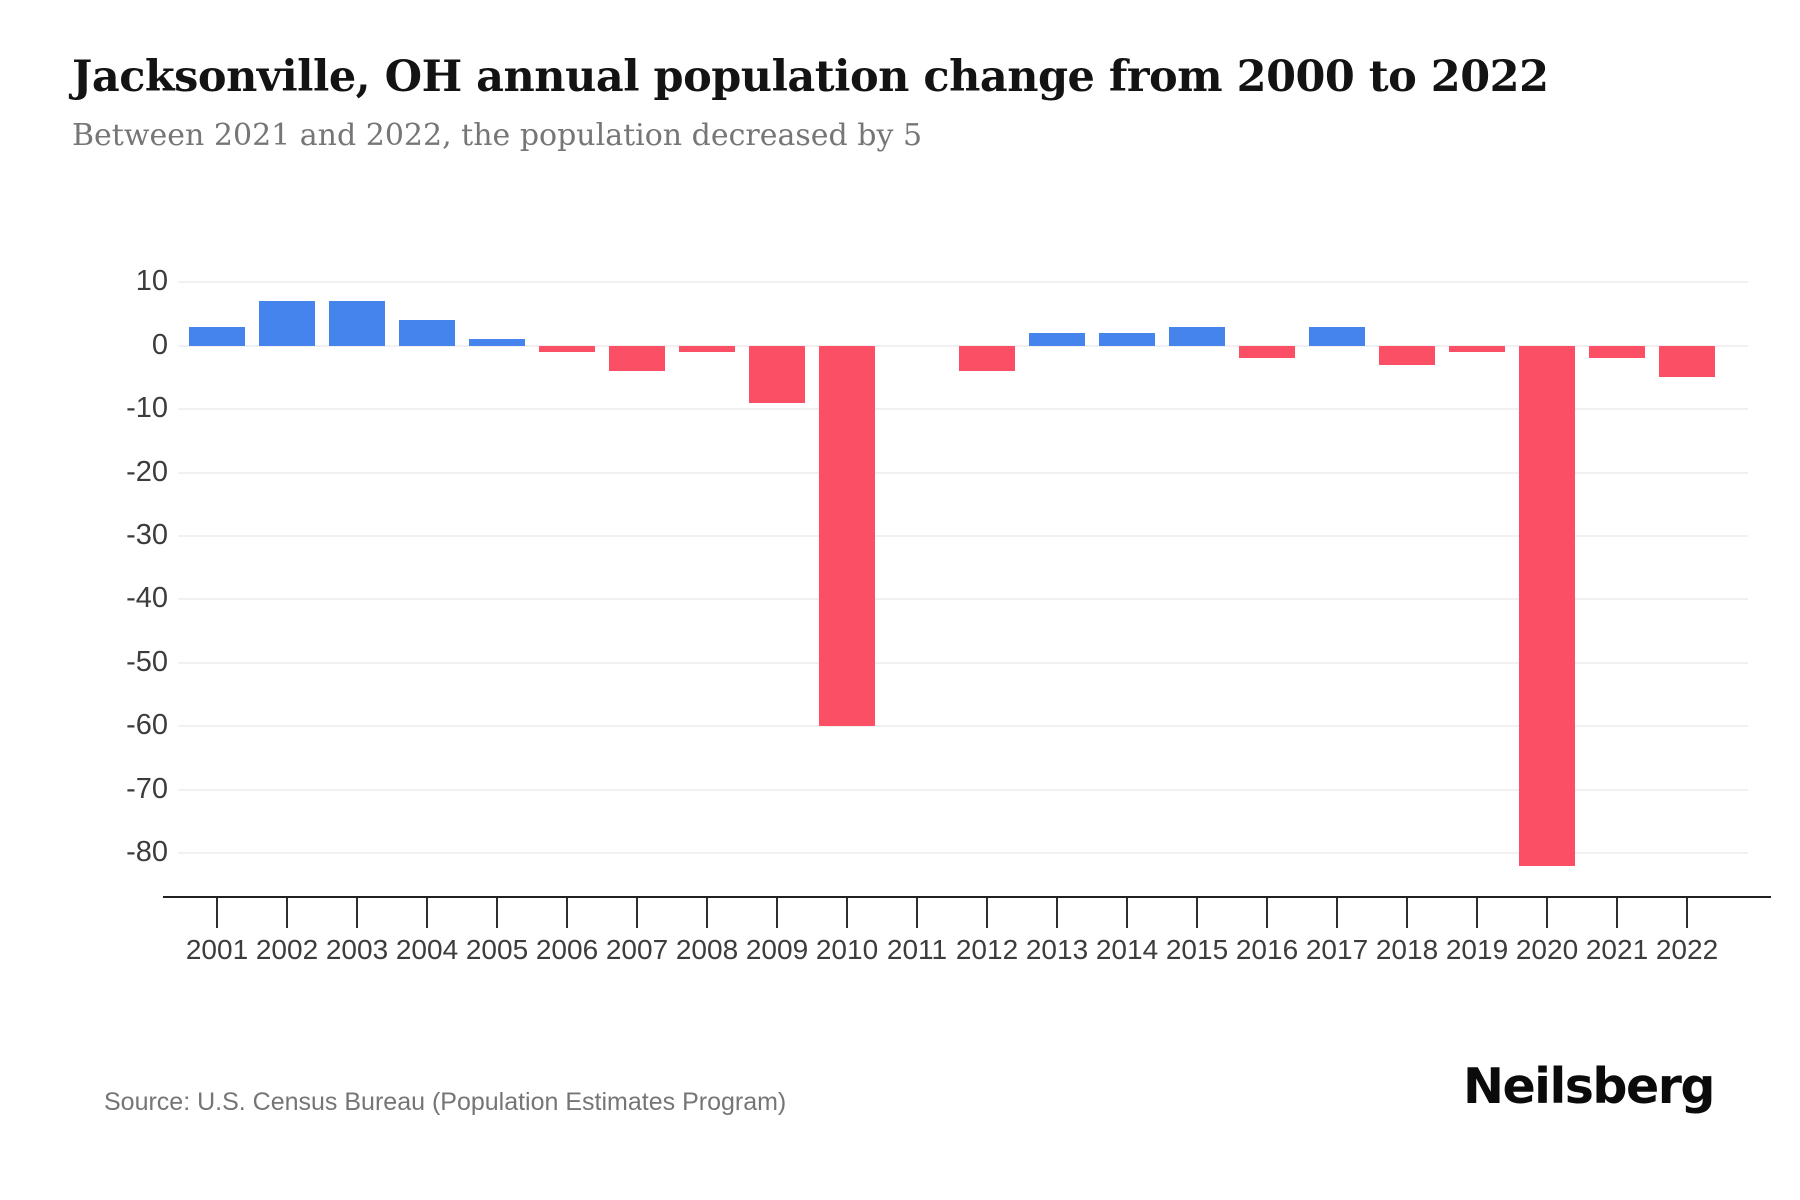 The width and height of the screenshot is (1800, 1200). What do you see at coordinates (287, 323) in the screenshot?
I see `bar-2002` at bounding box center [287, 323].